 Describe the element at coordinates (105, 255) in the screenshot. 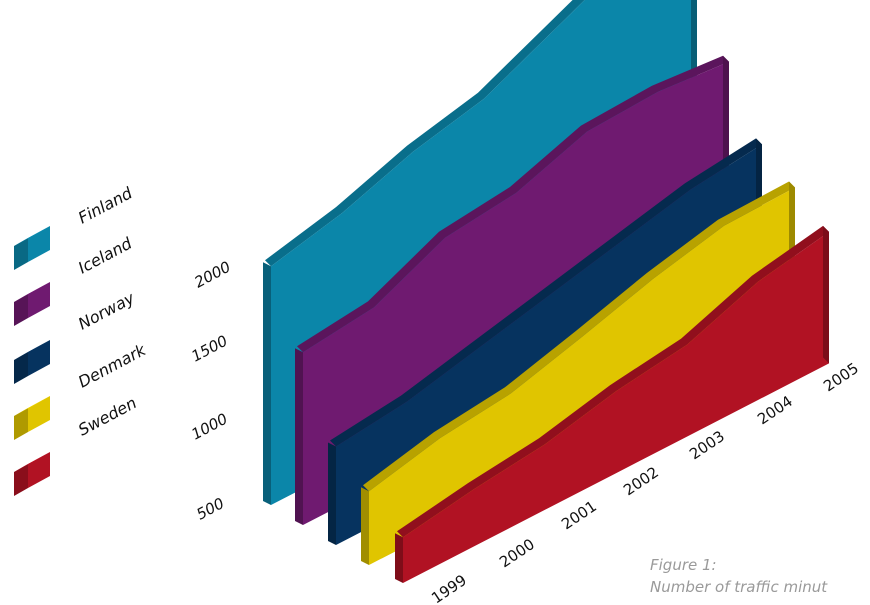

I see `legend-label-iceland: Iceland` at that location.